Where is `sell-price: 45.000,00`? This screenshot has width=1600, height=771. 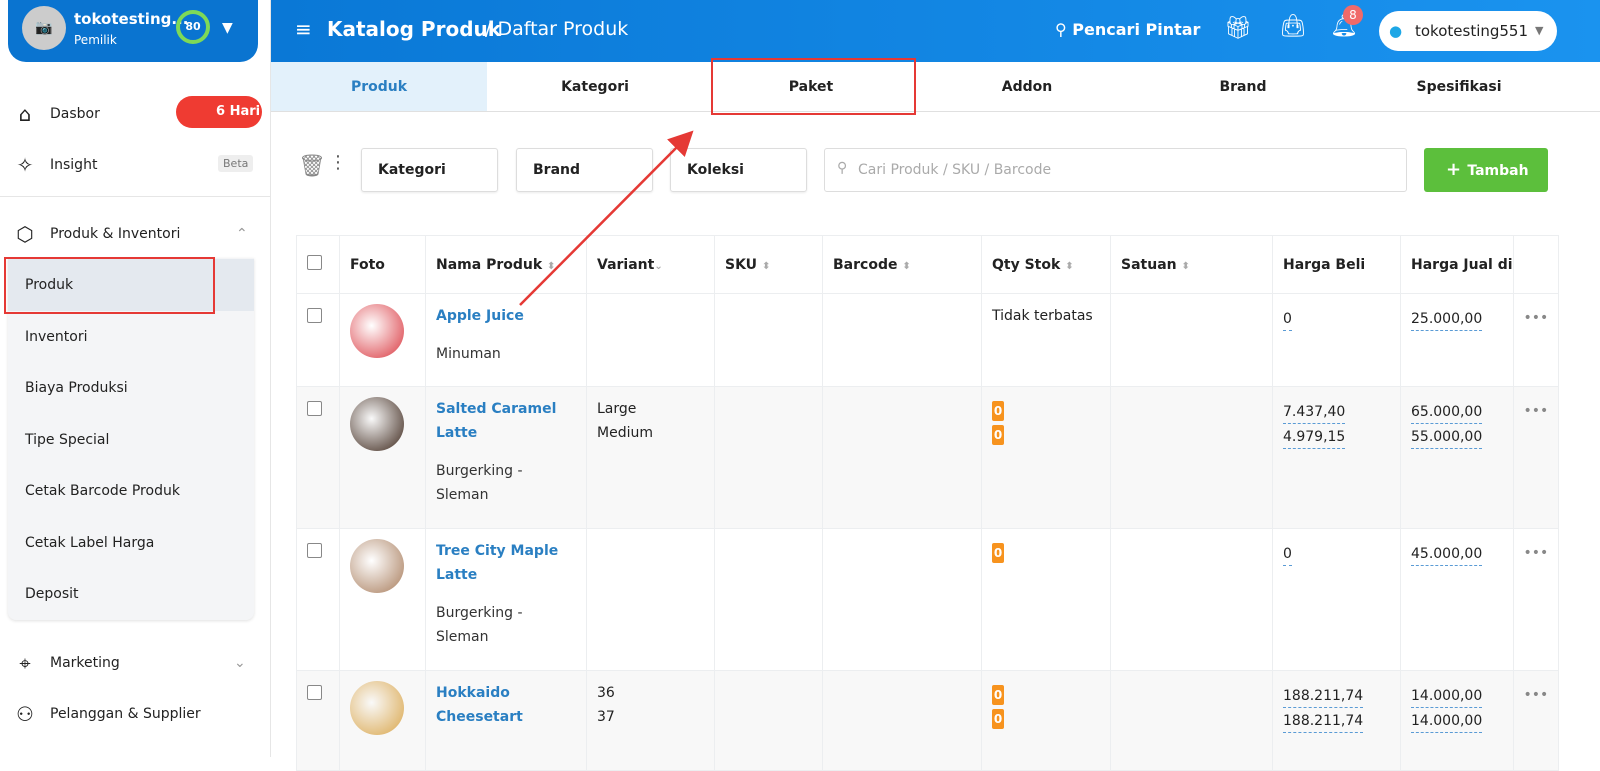 sell-price: 45.000,00 is located at coordinates (1447, 554).